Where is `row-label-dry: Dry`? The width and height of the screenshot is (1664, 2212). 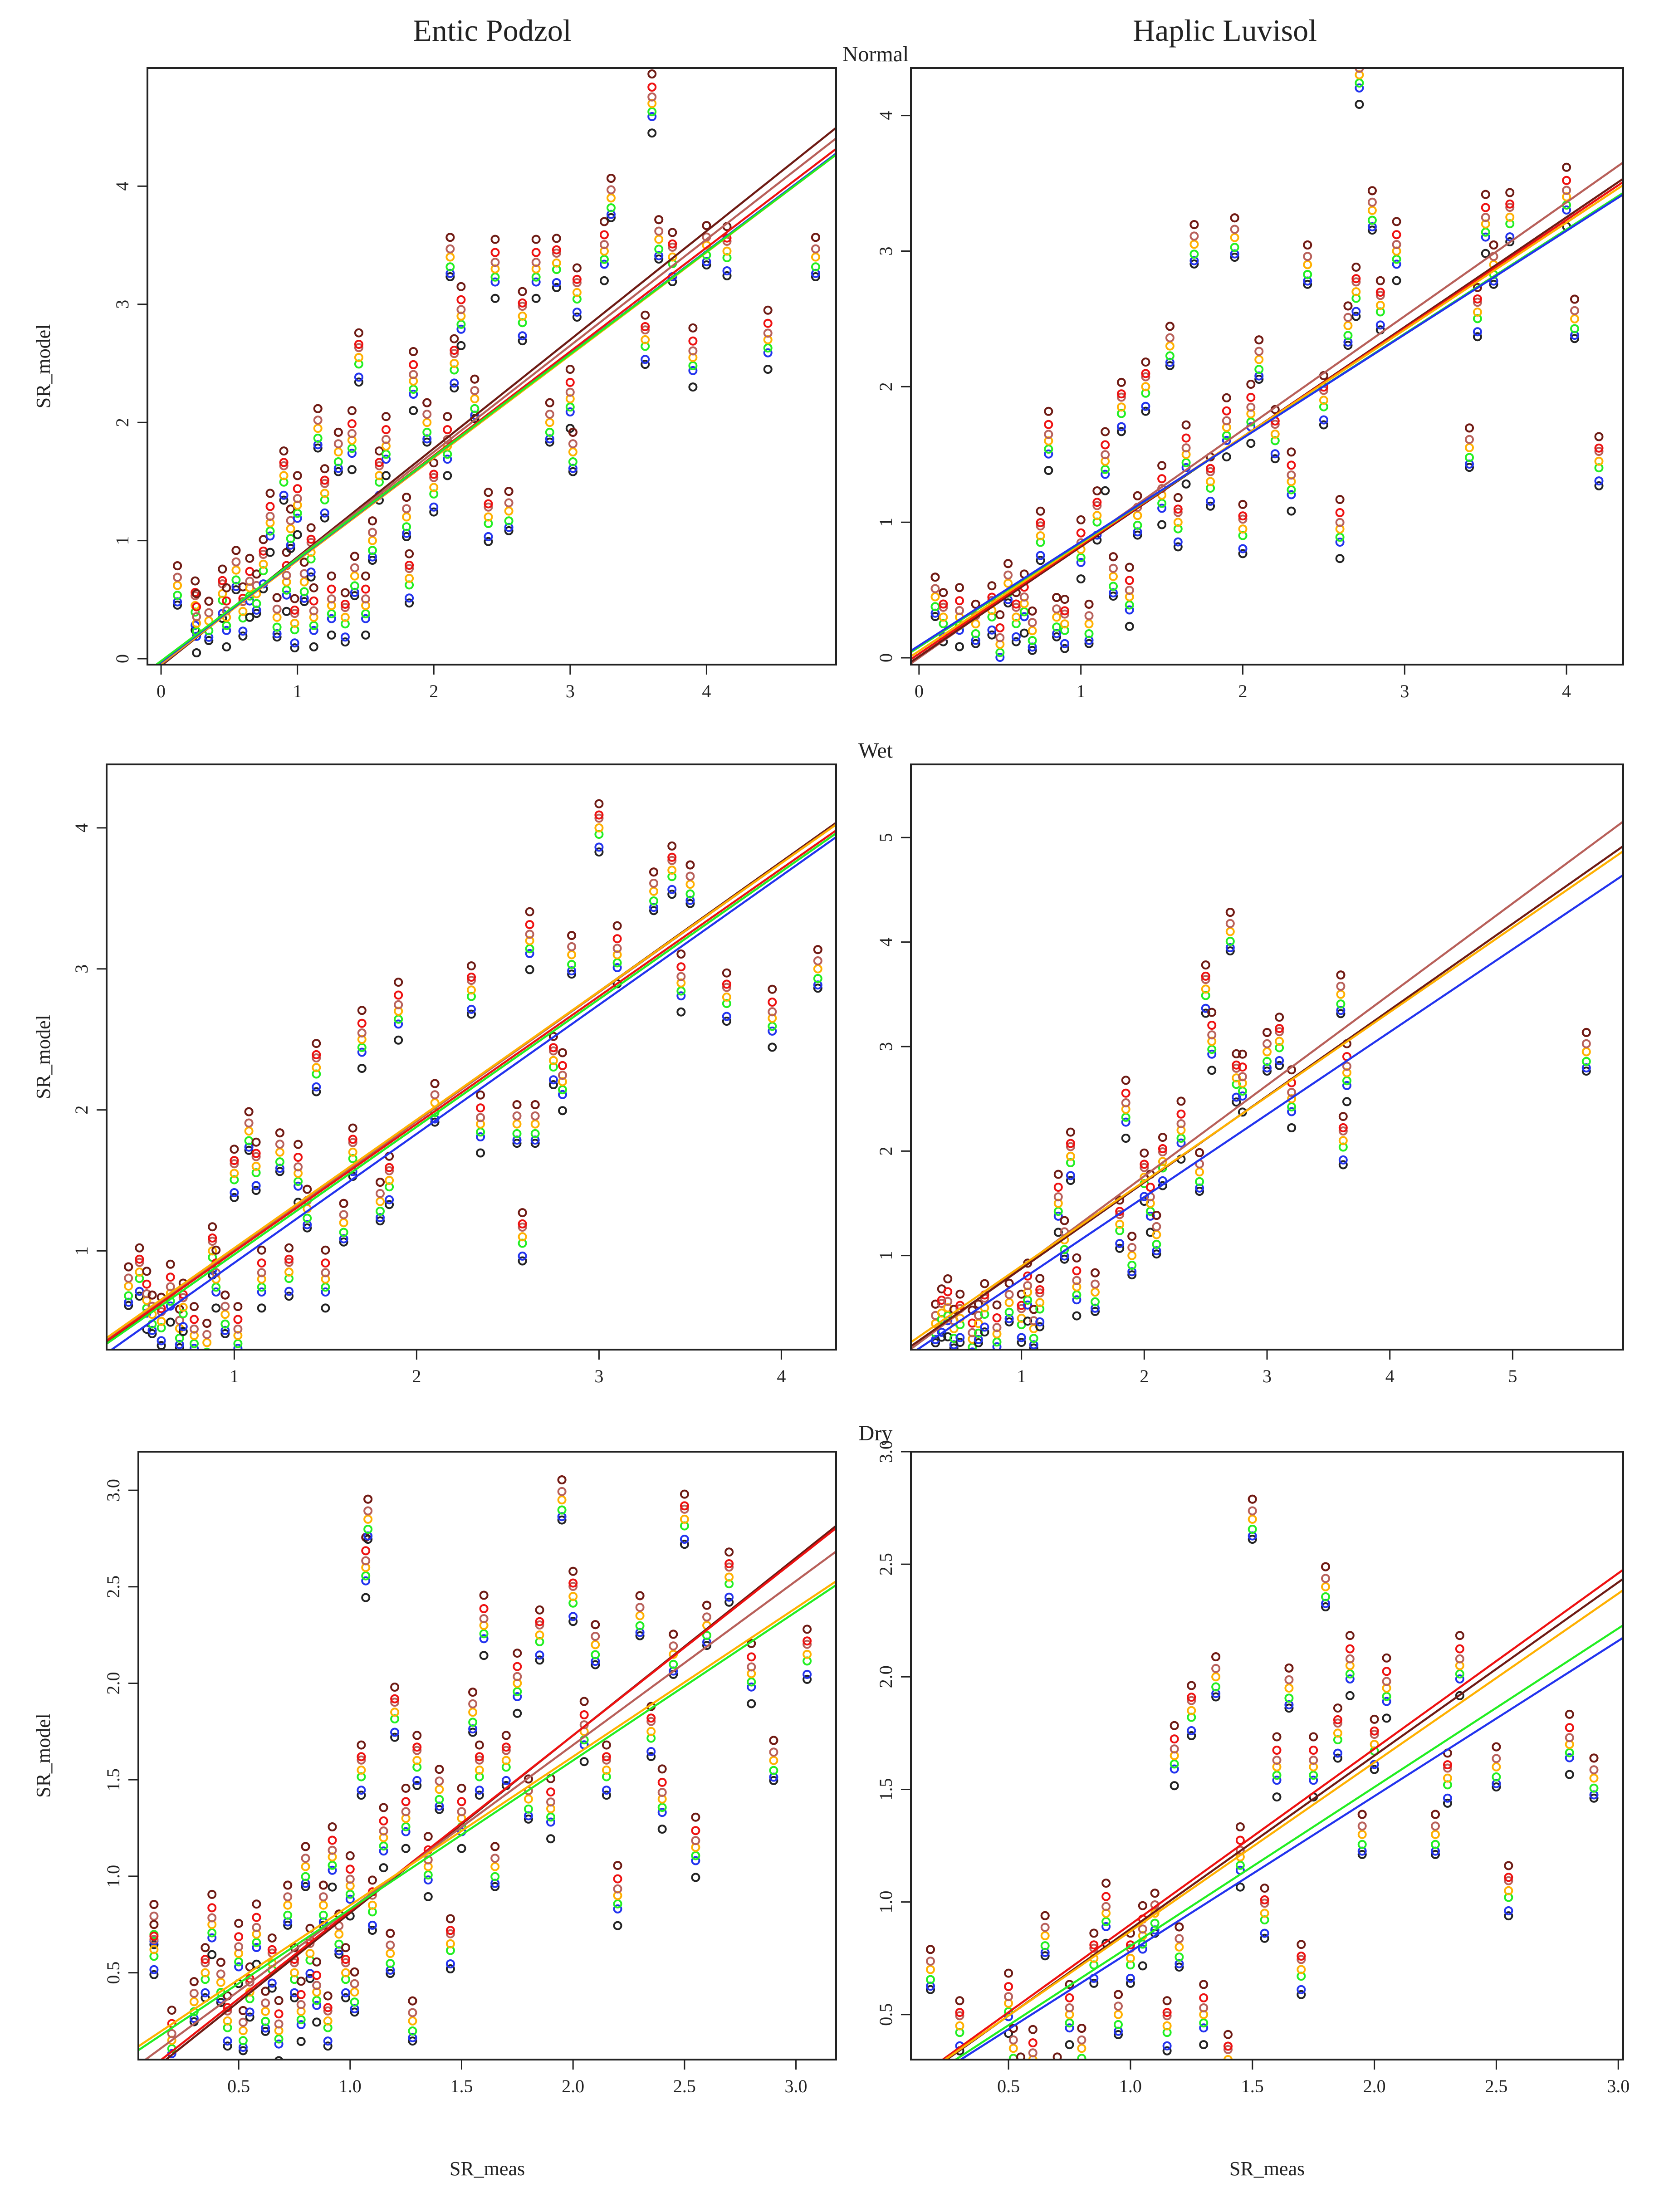
row-label-dry: Dry is located at coordinates (876, 1433).